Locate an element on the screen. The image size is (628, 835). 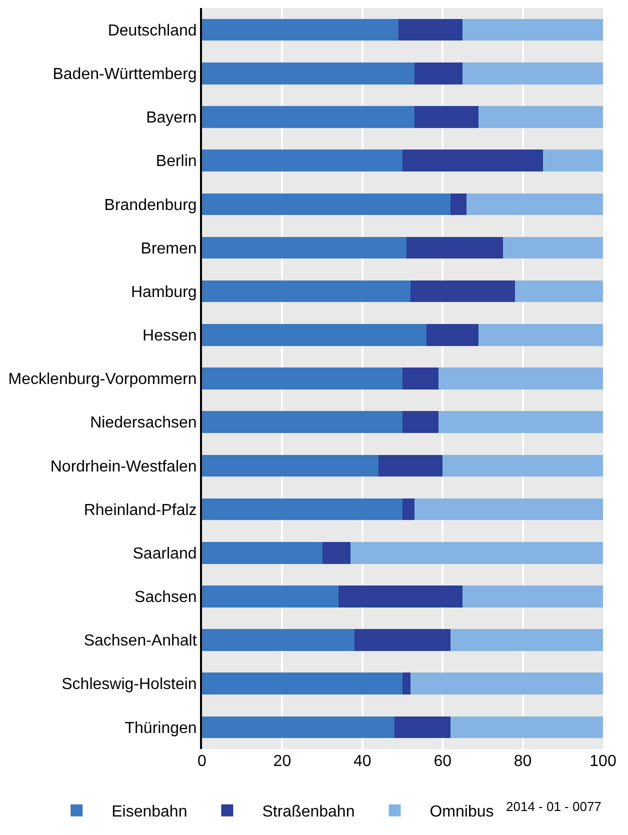
x-tick-label: 40 is located at coordinates (363, 761).